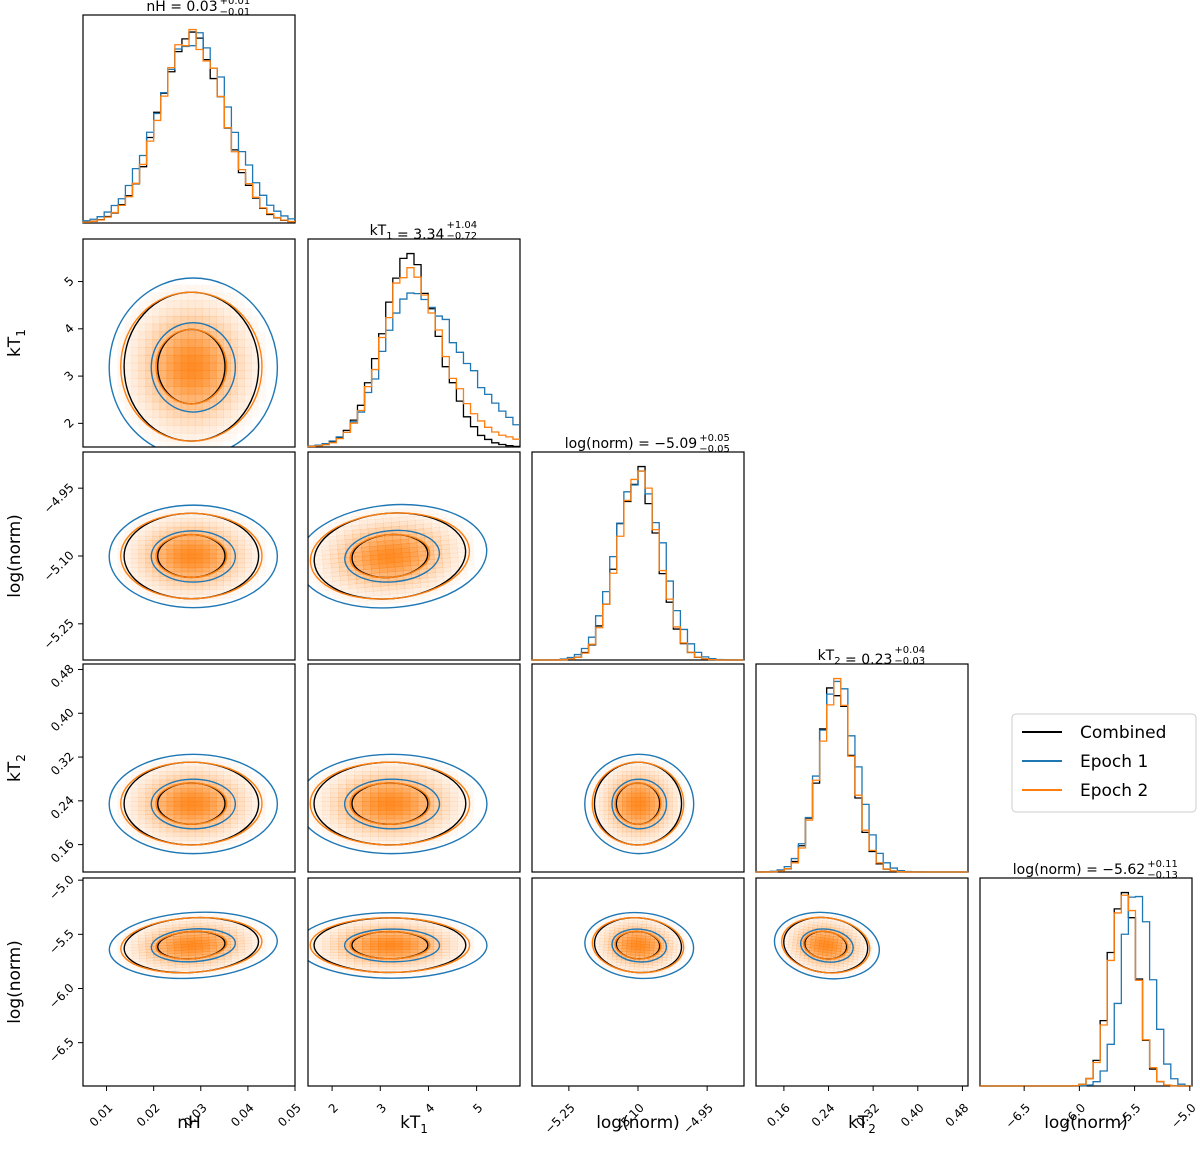 This screenshot has width=1200, height=1161. Describe the element at coordinates (638, 1123) in the screenshot. I see `x-axis-label-3: log(norm)` at that location.